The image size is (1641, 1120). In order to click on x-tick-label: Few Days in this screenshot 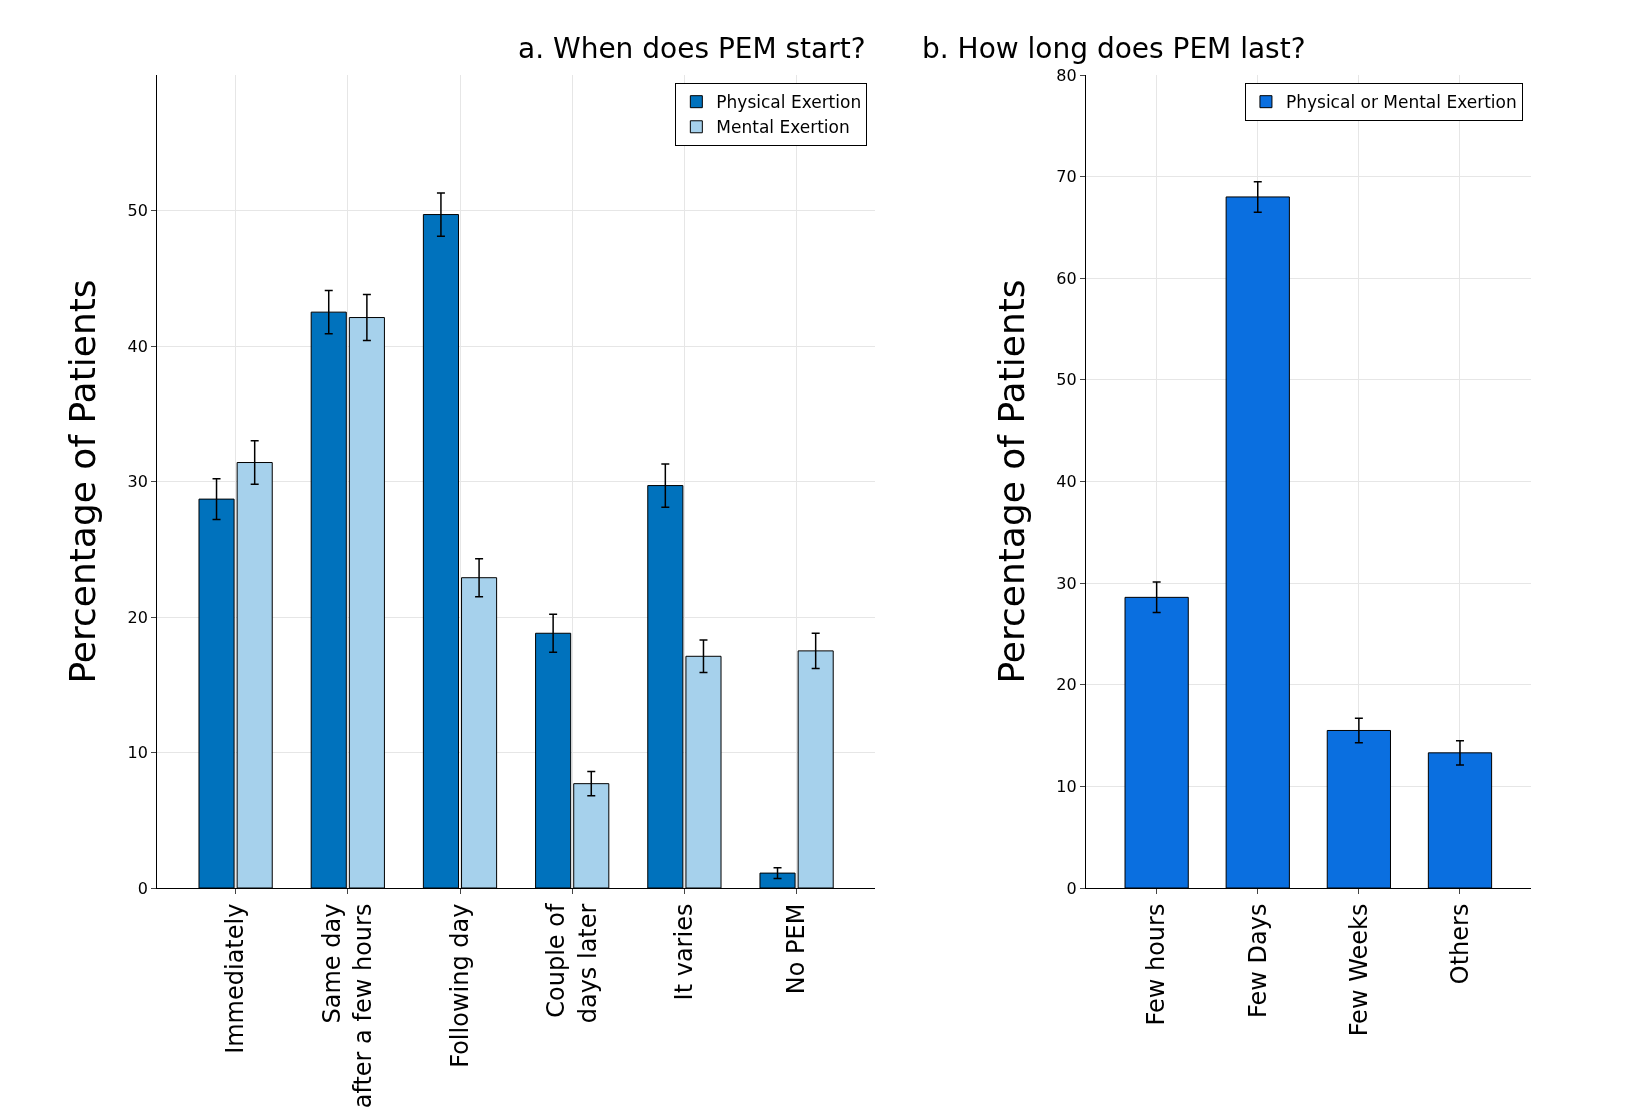, I will do `click(1257, 961)`.